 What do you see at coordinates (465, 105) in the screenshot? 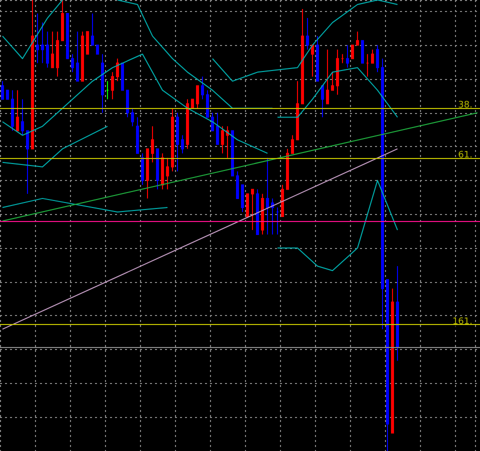
I see `annotation: 38.` at bounding box center [465, 105].